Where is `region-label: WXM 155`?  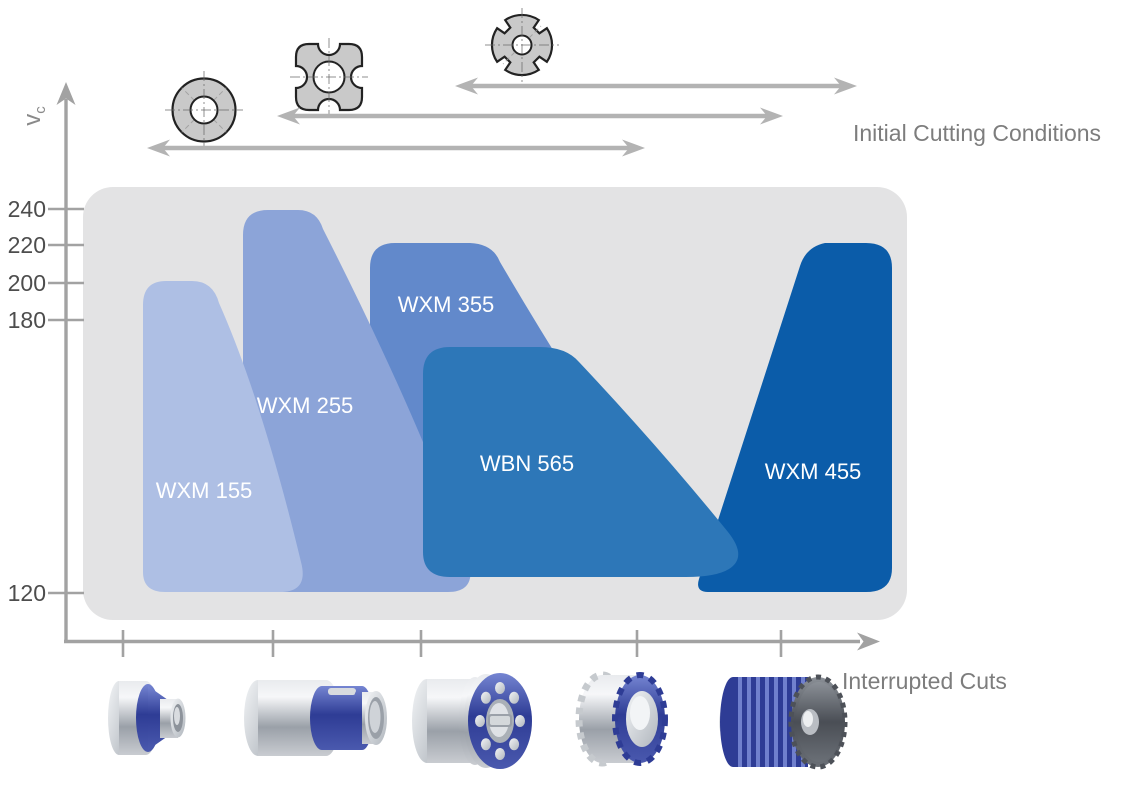 region-label: WXM 155 is located at coordinates (204, 490).